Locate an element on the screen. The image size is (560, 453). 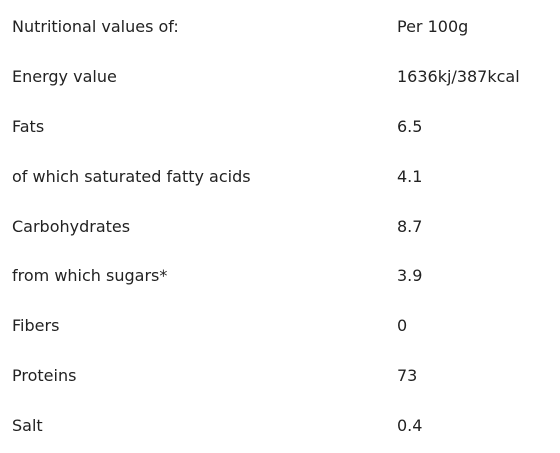
value-cell: 0 is located at coordinates (402, 326).